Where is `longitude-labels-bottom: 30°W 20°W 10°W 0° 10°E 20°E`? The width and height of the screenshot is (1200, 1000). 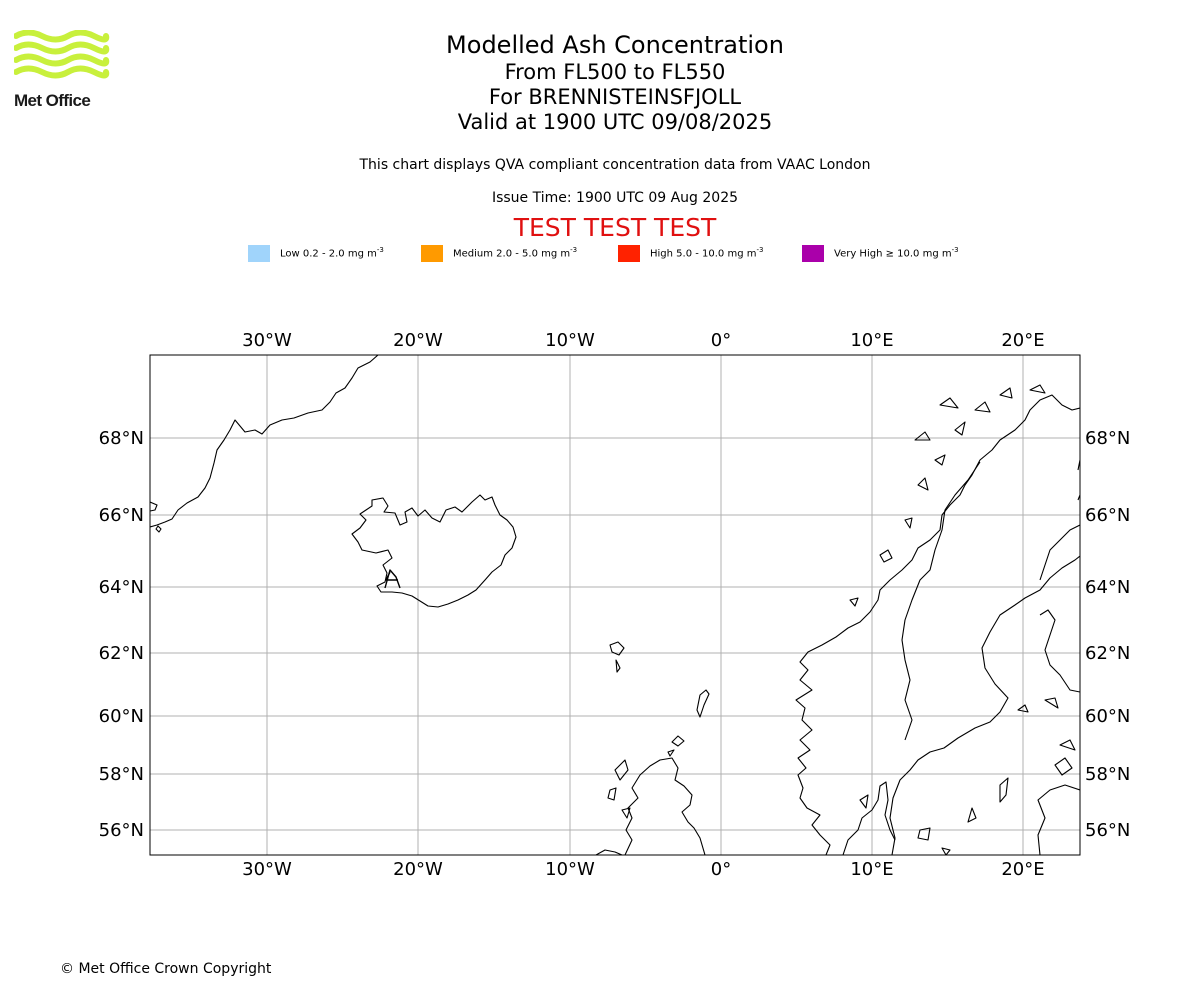
longitude-labels-bottom: 30°W 20°W 10°W 0° 10°E 20°E is located at coordinates (643, 869).